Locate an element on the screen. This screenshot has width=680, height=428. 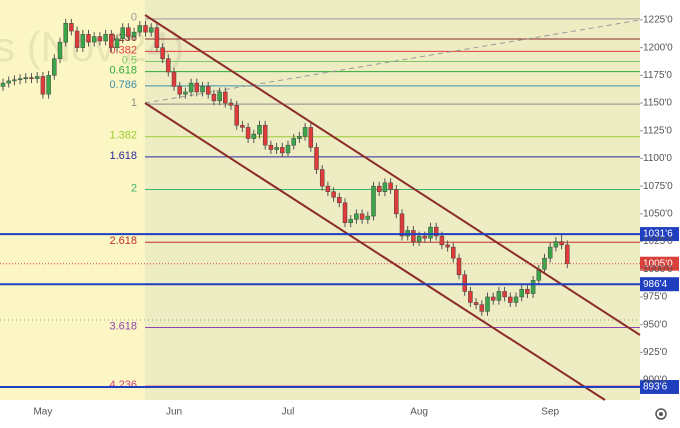
price-tag-label: 893'6 is located at coordinates (655, 387).